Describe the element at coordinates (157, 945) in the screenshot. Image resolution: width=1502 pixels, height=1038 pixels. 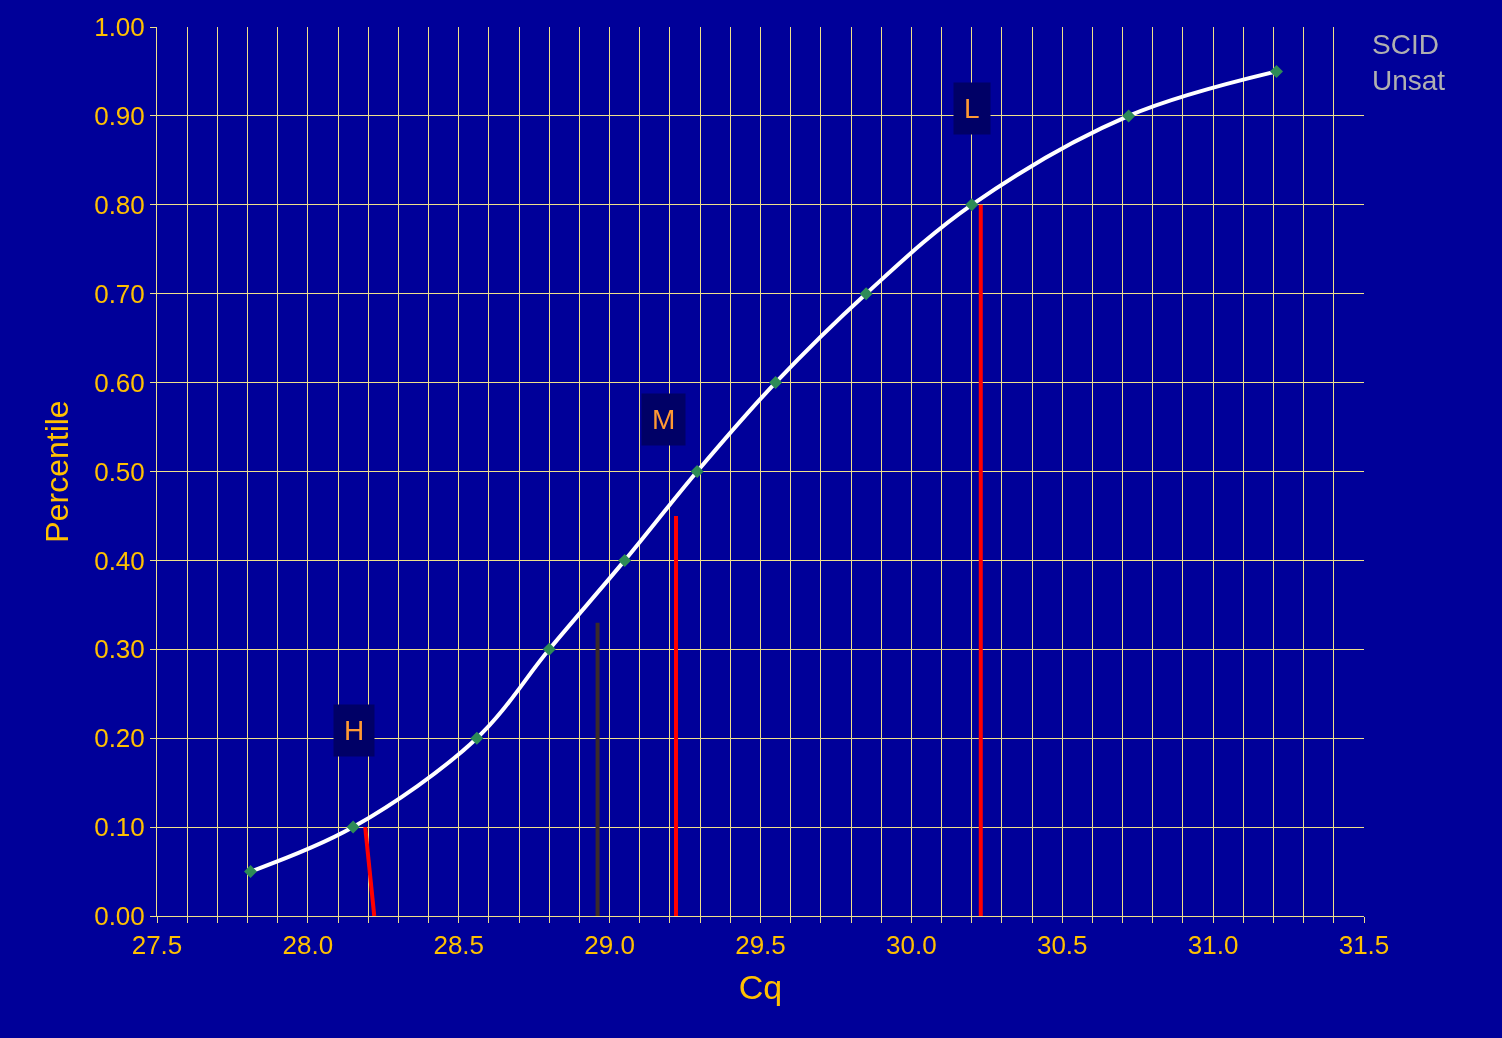
I see `x-tick-label: 27.5` at that location.